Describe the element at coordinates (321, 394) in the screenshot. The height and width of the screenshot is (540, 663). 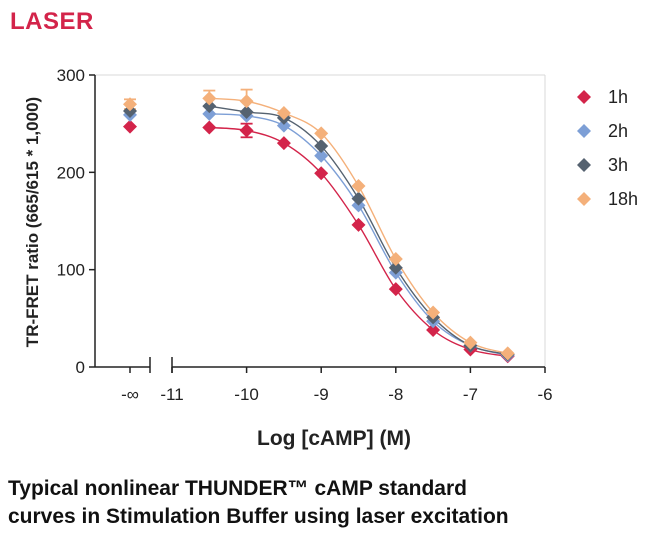
I see `x-tick-label: -9` at that location.